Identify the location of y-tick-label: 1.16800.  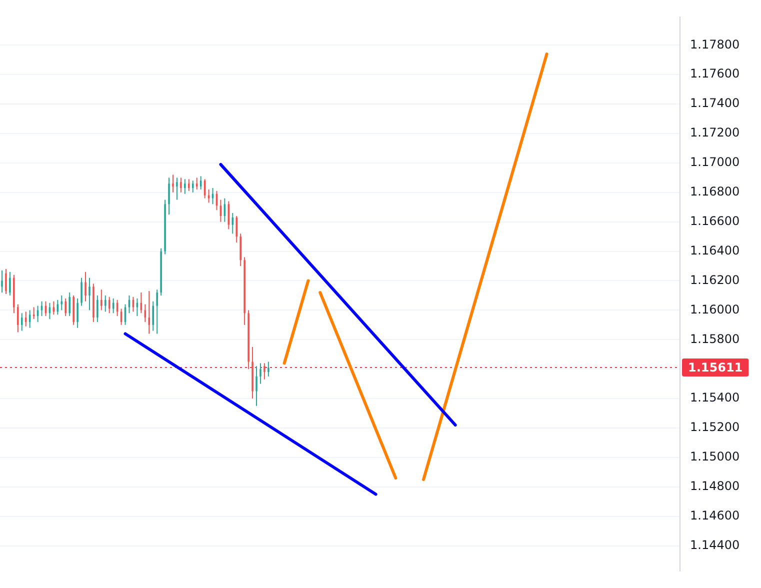
(715, 191).